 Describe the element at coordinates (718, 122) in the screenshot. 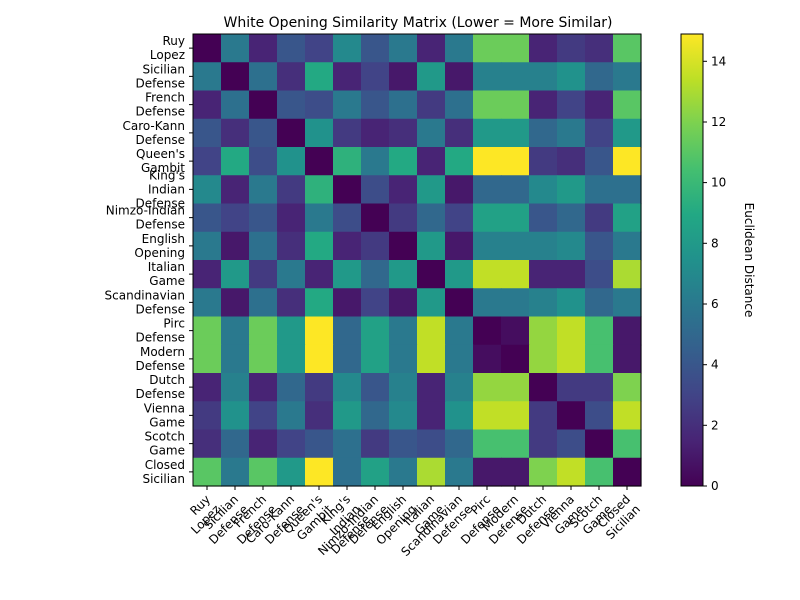

I see `colorbar-tick-label: 12` at that location.